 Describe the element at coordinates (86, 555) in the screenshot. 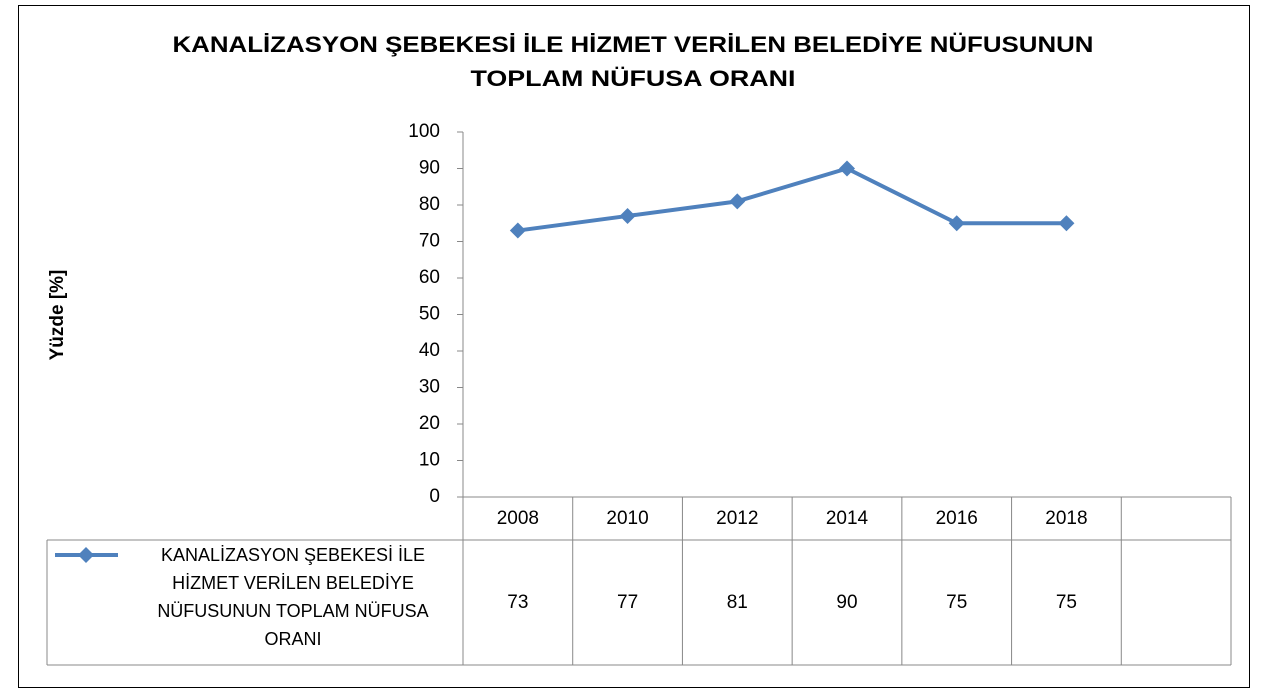

I see `legend-marker` at that location.